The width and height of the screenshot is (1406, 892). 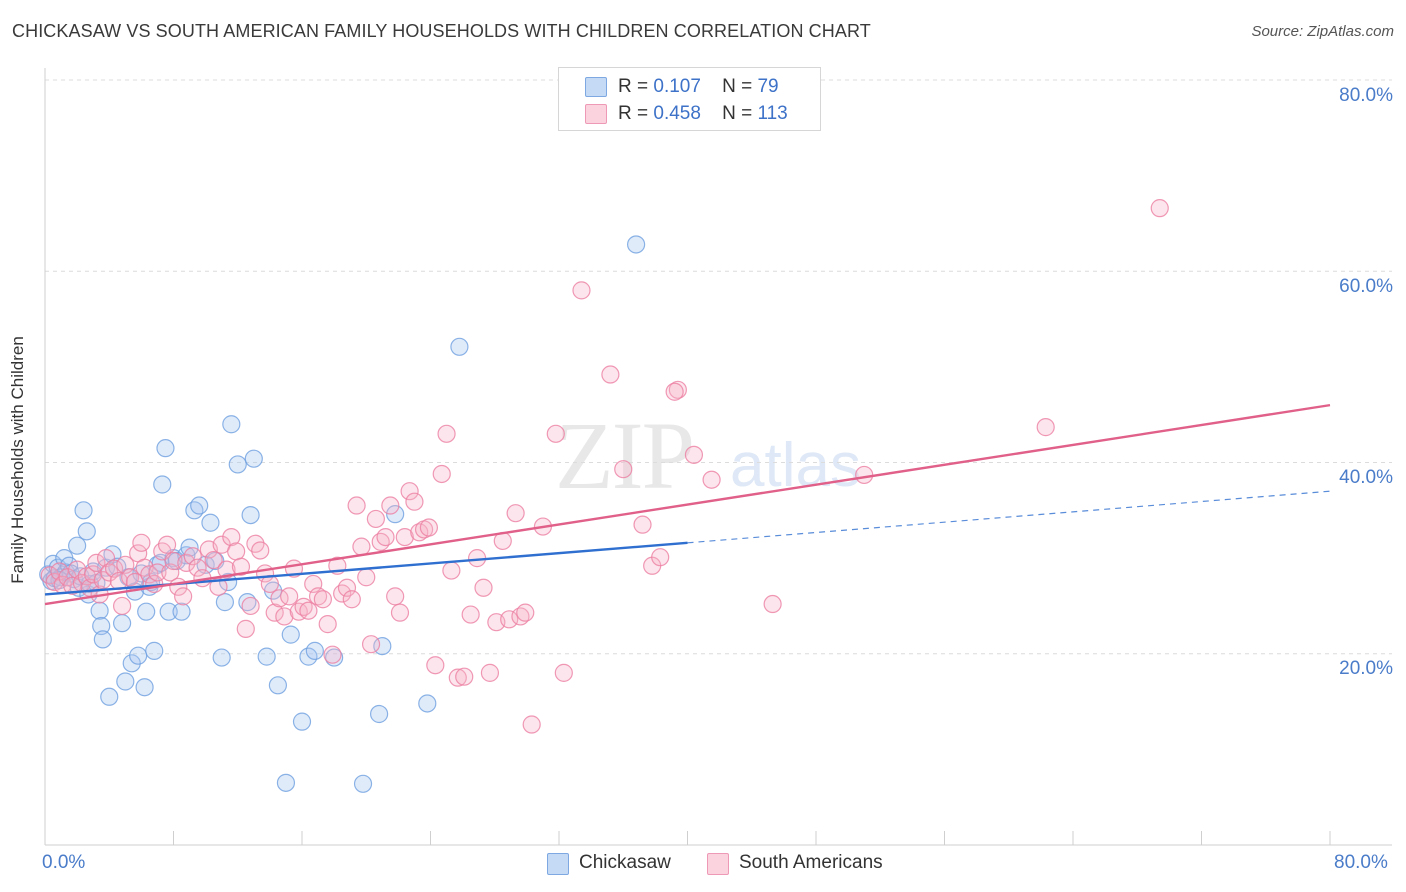 What do you see at coordinates (689, 99) in the screenshot?
I see `correlation-legend: R = 0.107 N = 79 R = 0.458 N = 113` at bounding box center [689, 99].